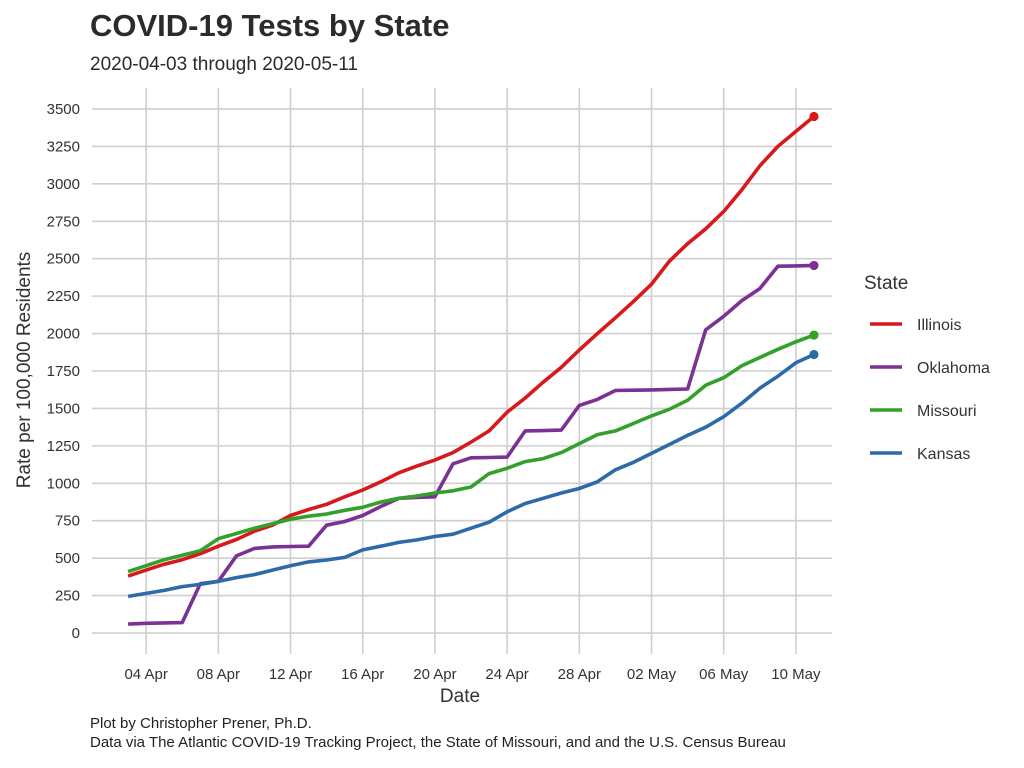  Describe the element at coordinates (953, 368) in the screenshot. I see `legend-label-oklahoma: Oklahoma` at that location.